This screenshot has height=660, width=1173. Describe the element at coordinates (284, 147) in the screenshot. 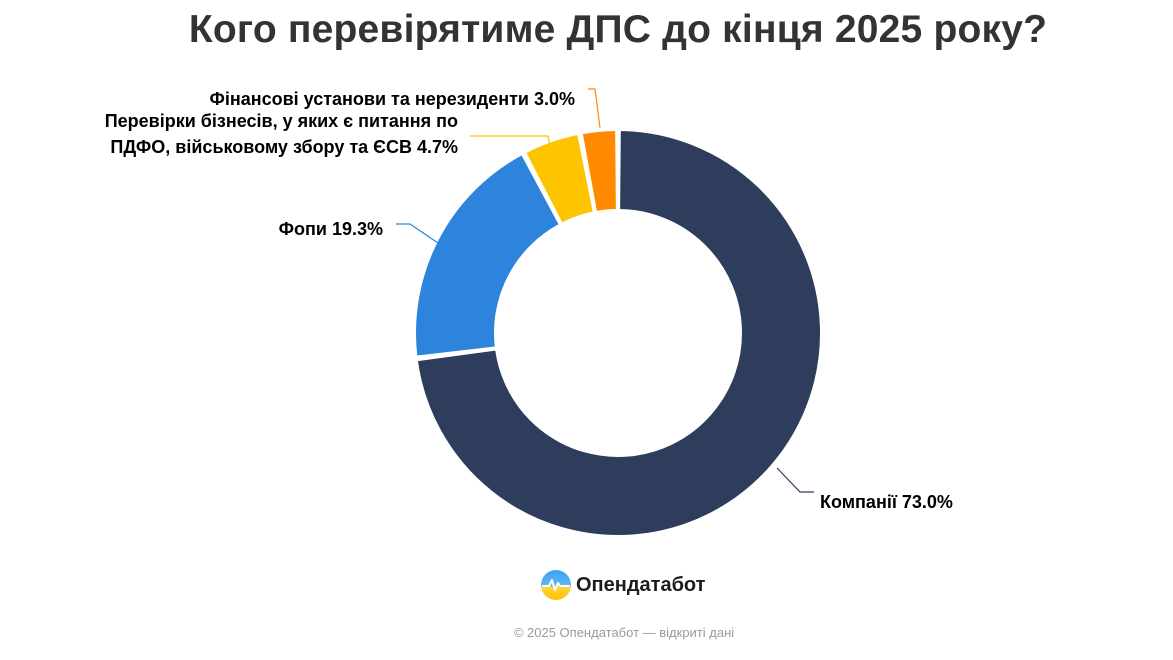

I see `slice-label-3-line-2: ПДФО, військовому збору та ЄСВ 4.7%` at that location.